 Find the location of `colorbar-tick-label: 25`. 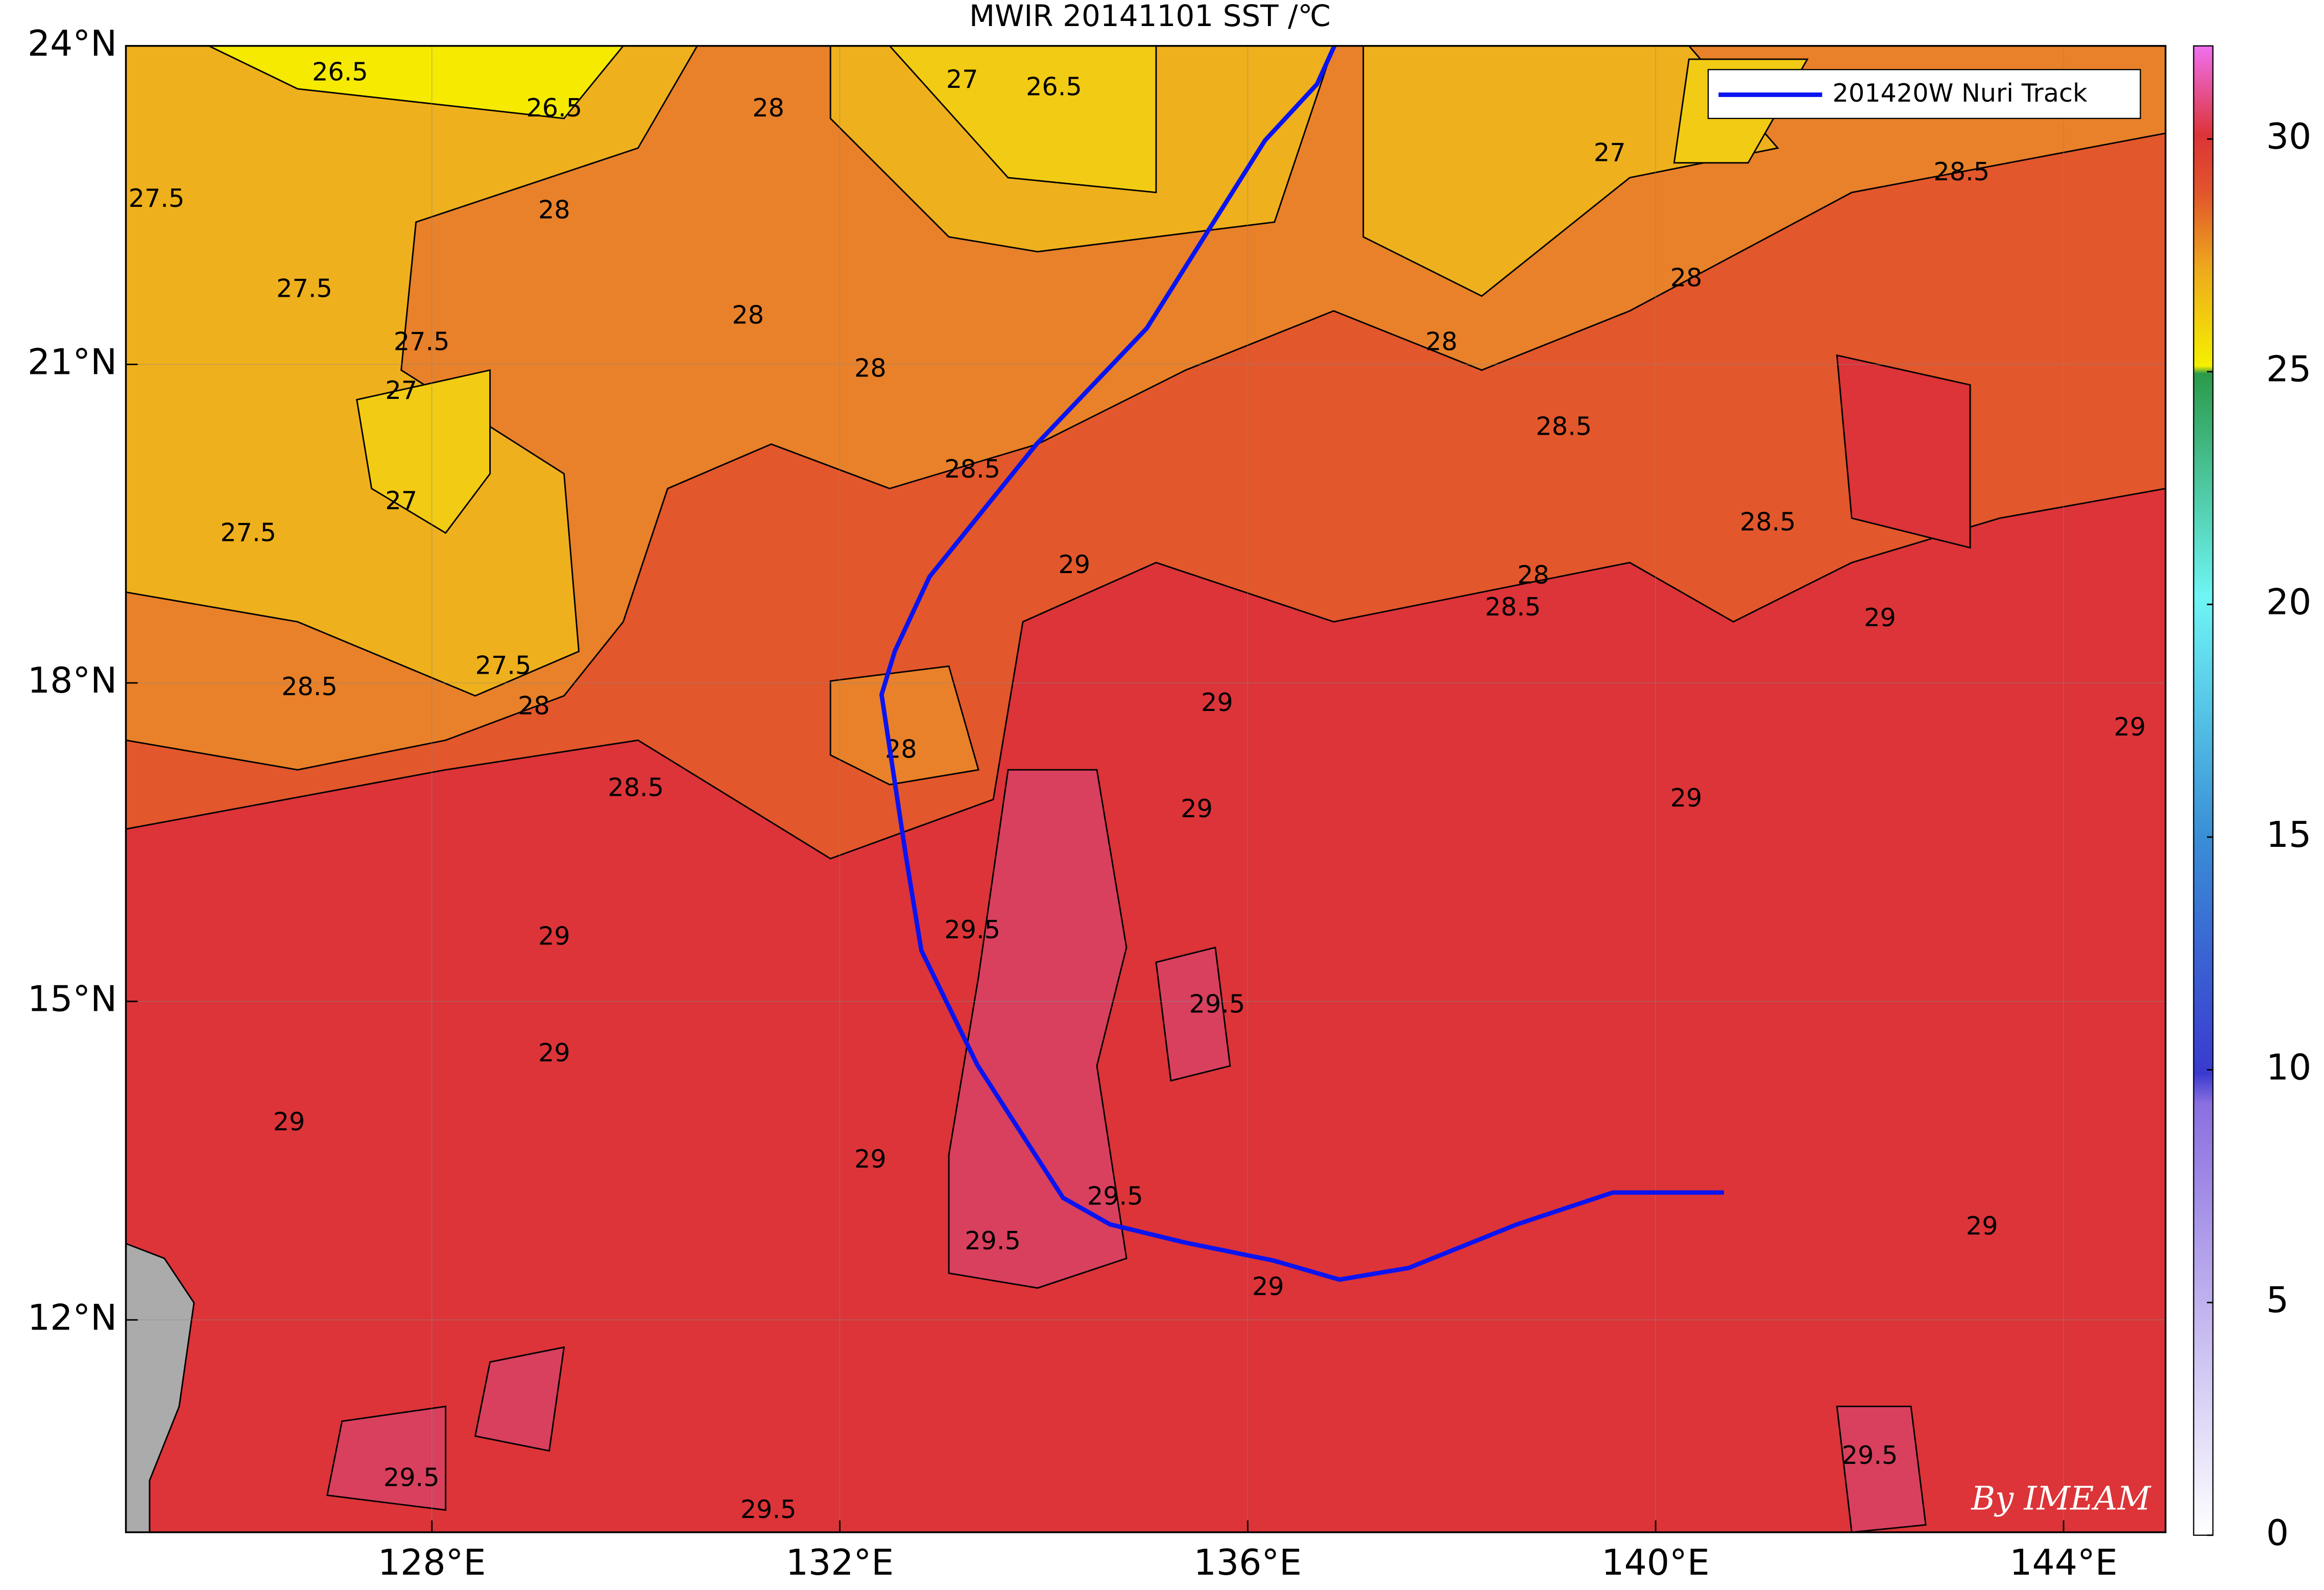

colorbar-tick-label: 25 is located at coordinates (2289, 369).